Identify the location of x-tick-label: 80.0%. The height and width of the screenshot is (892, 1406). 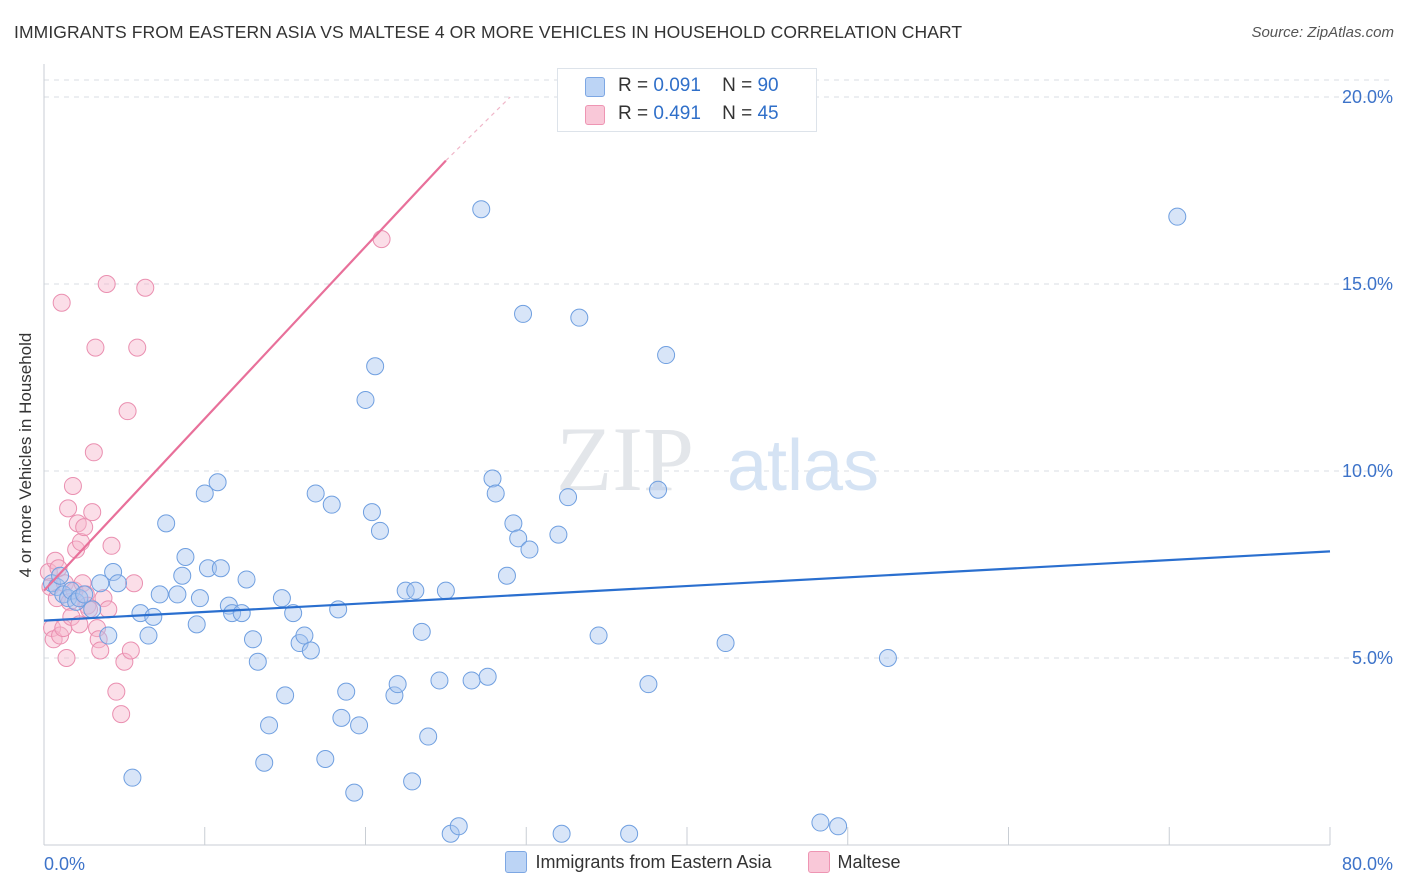
(1367, 864).